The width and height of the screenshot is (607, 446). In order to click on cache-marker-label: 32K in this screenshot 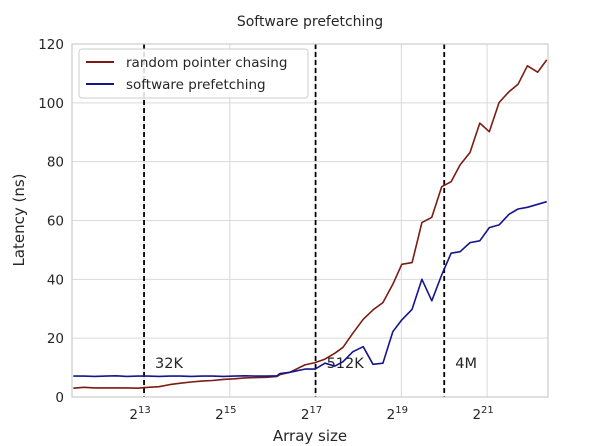, I will do `click(169, 364)`.